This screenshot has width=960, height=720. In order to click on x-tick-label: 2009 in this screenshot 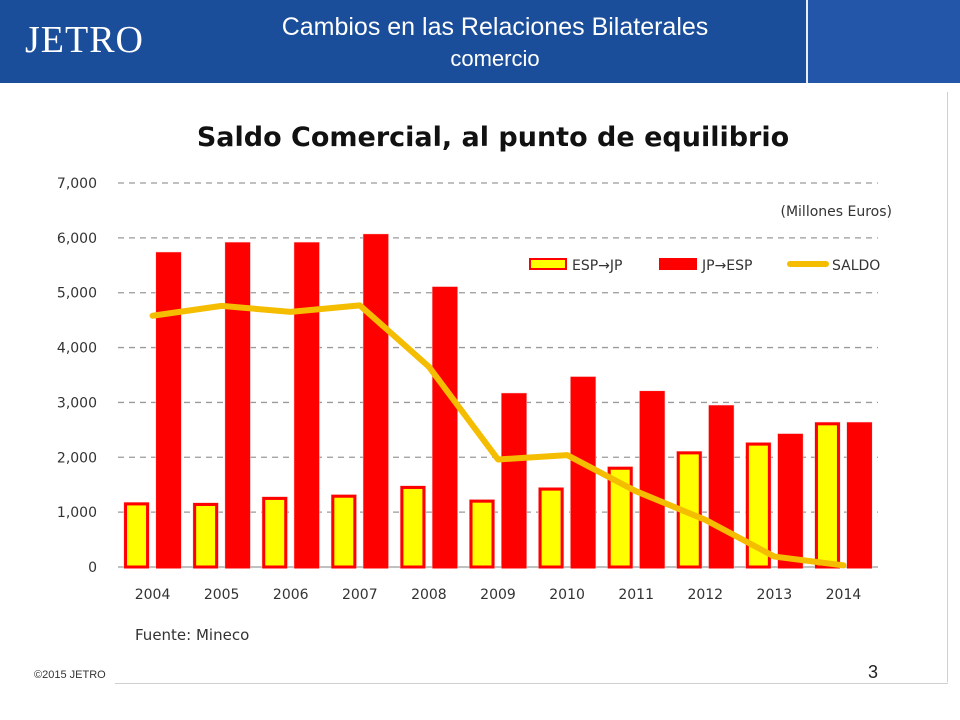, I will do `click(498, 595)`.